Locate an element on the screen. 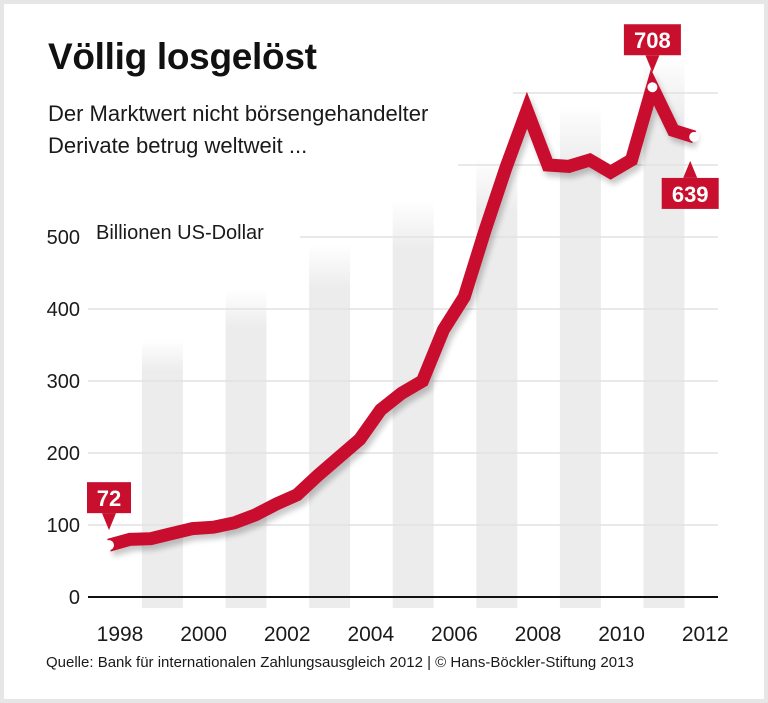 This screenshot has width=768, height=703. x-tick-label: 2006 is located at coordinates (454, 634).